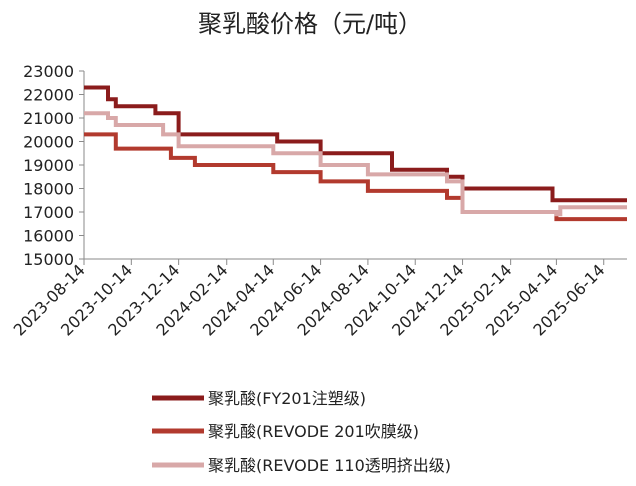  Describe the element at coordinates (287, 398) in the screenshot. I see `legend-label-1: 聚乳酸(FY201注塑级)` at that location.